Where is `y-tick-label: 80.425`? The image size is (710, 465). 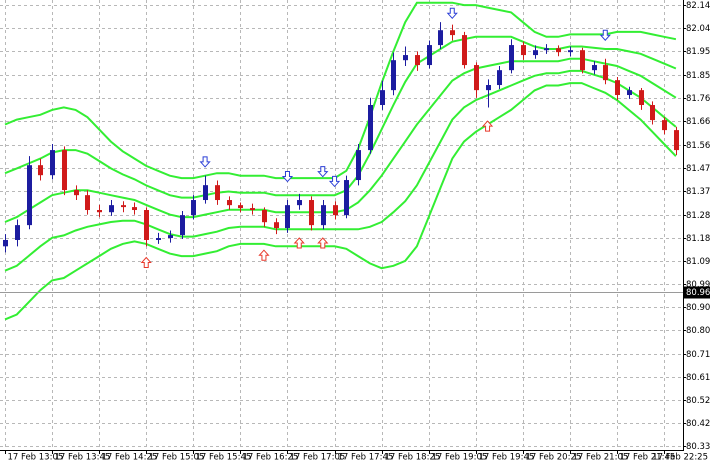 y-tick-label: 80.425 is located at coordinates (698, 424).